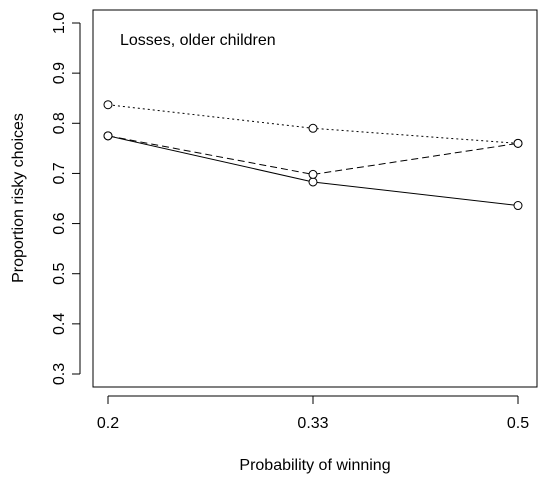 The width and height of the screenshot is (545, 484). What do you see at coordinates (518, 423) in the screenshot?
I see `x-tick-label: 0.5` at bounding box center [518, 423].